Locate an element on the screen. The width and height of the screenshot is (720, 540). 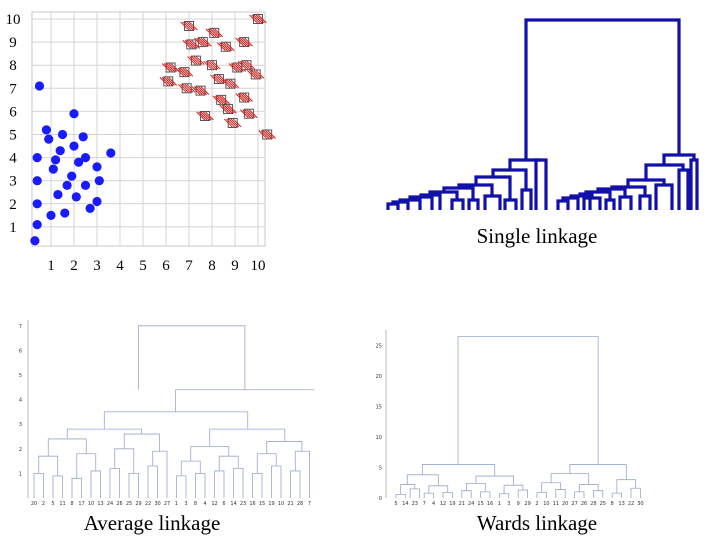
x-tick-label: 2 is located at coordinates (74, 266).